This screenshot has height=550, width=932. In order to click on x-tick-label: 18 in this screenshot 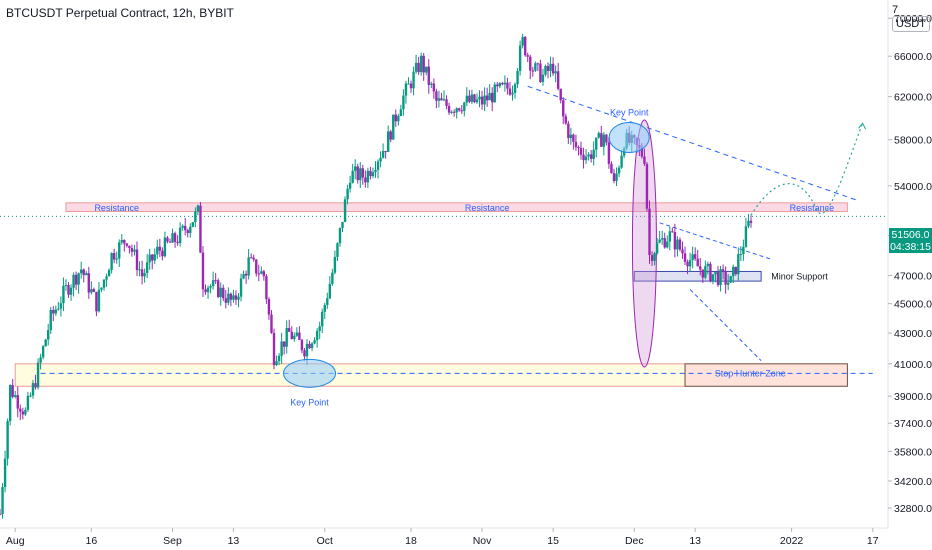, I will do `click(411, 541)`.